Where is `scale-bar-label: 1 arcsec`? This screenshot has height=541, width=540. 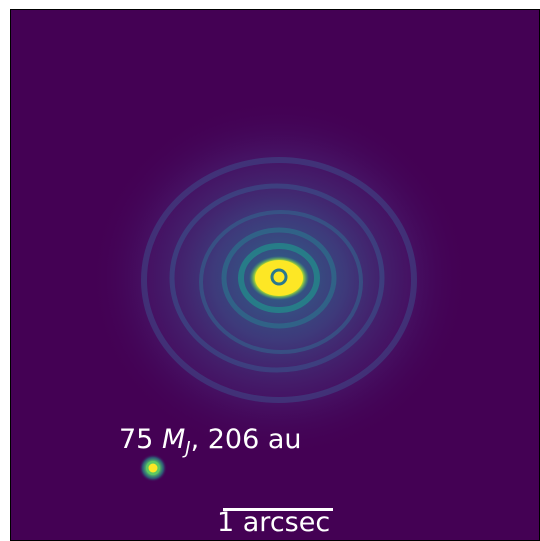
scale-bar-label: 1 arcsec is located at coordinates (274, 522).